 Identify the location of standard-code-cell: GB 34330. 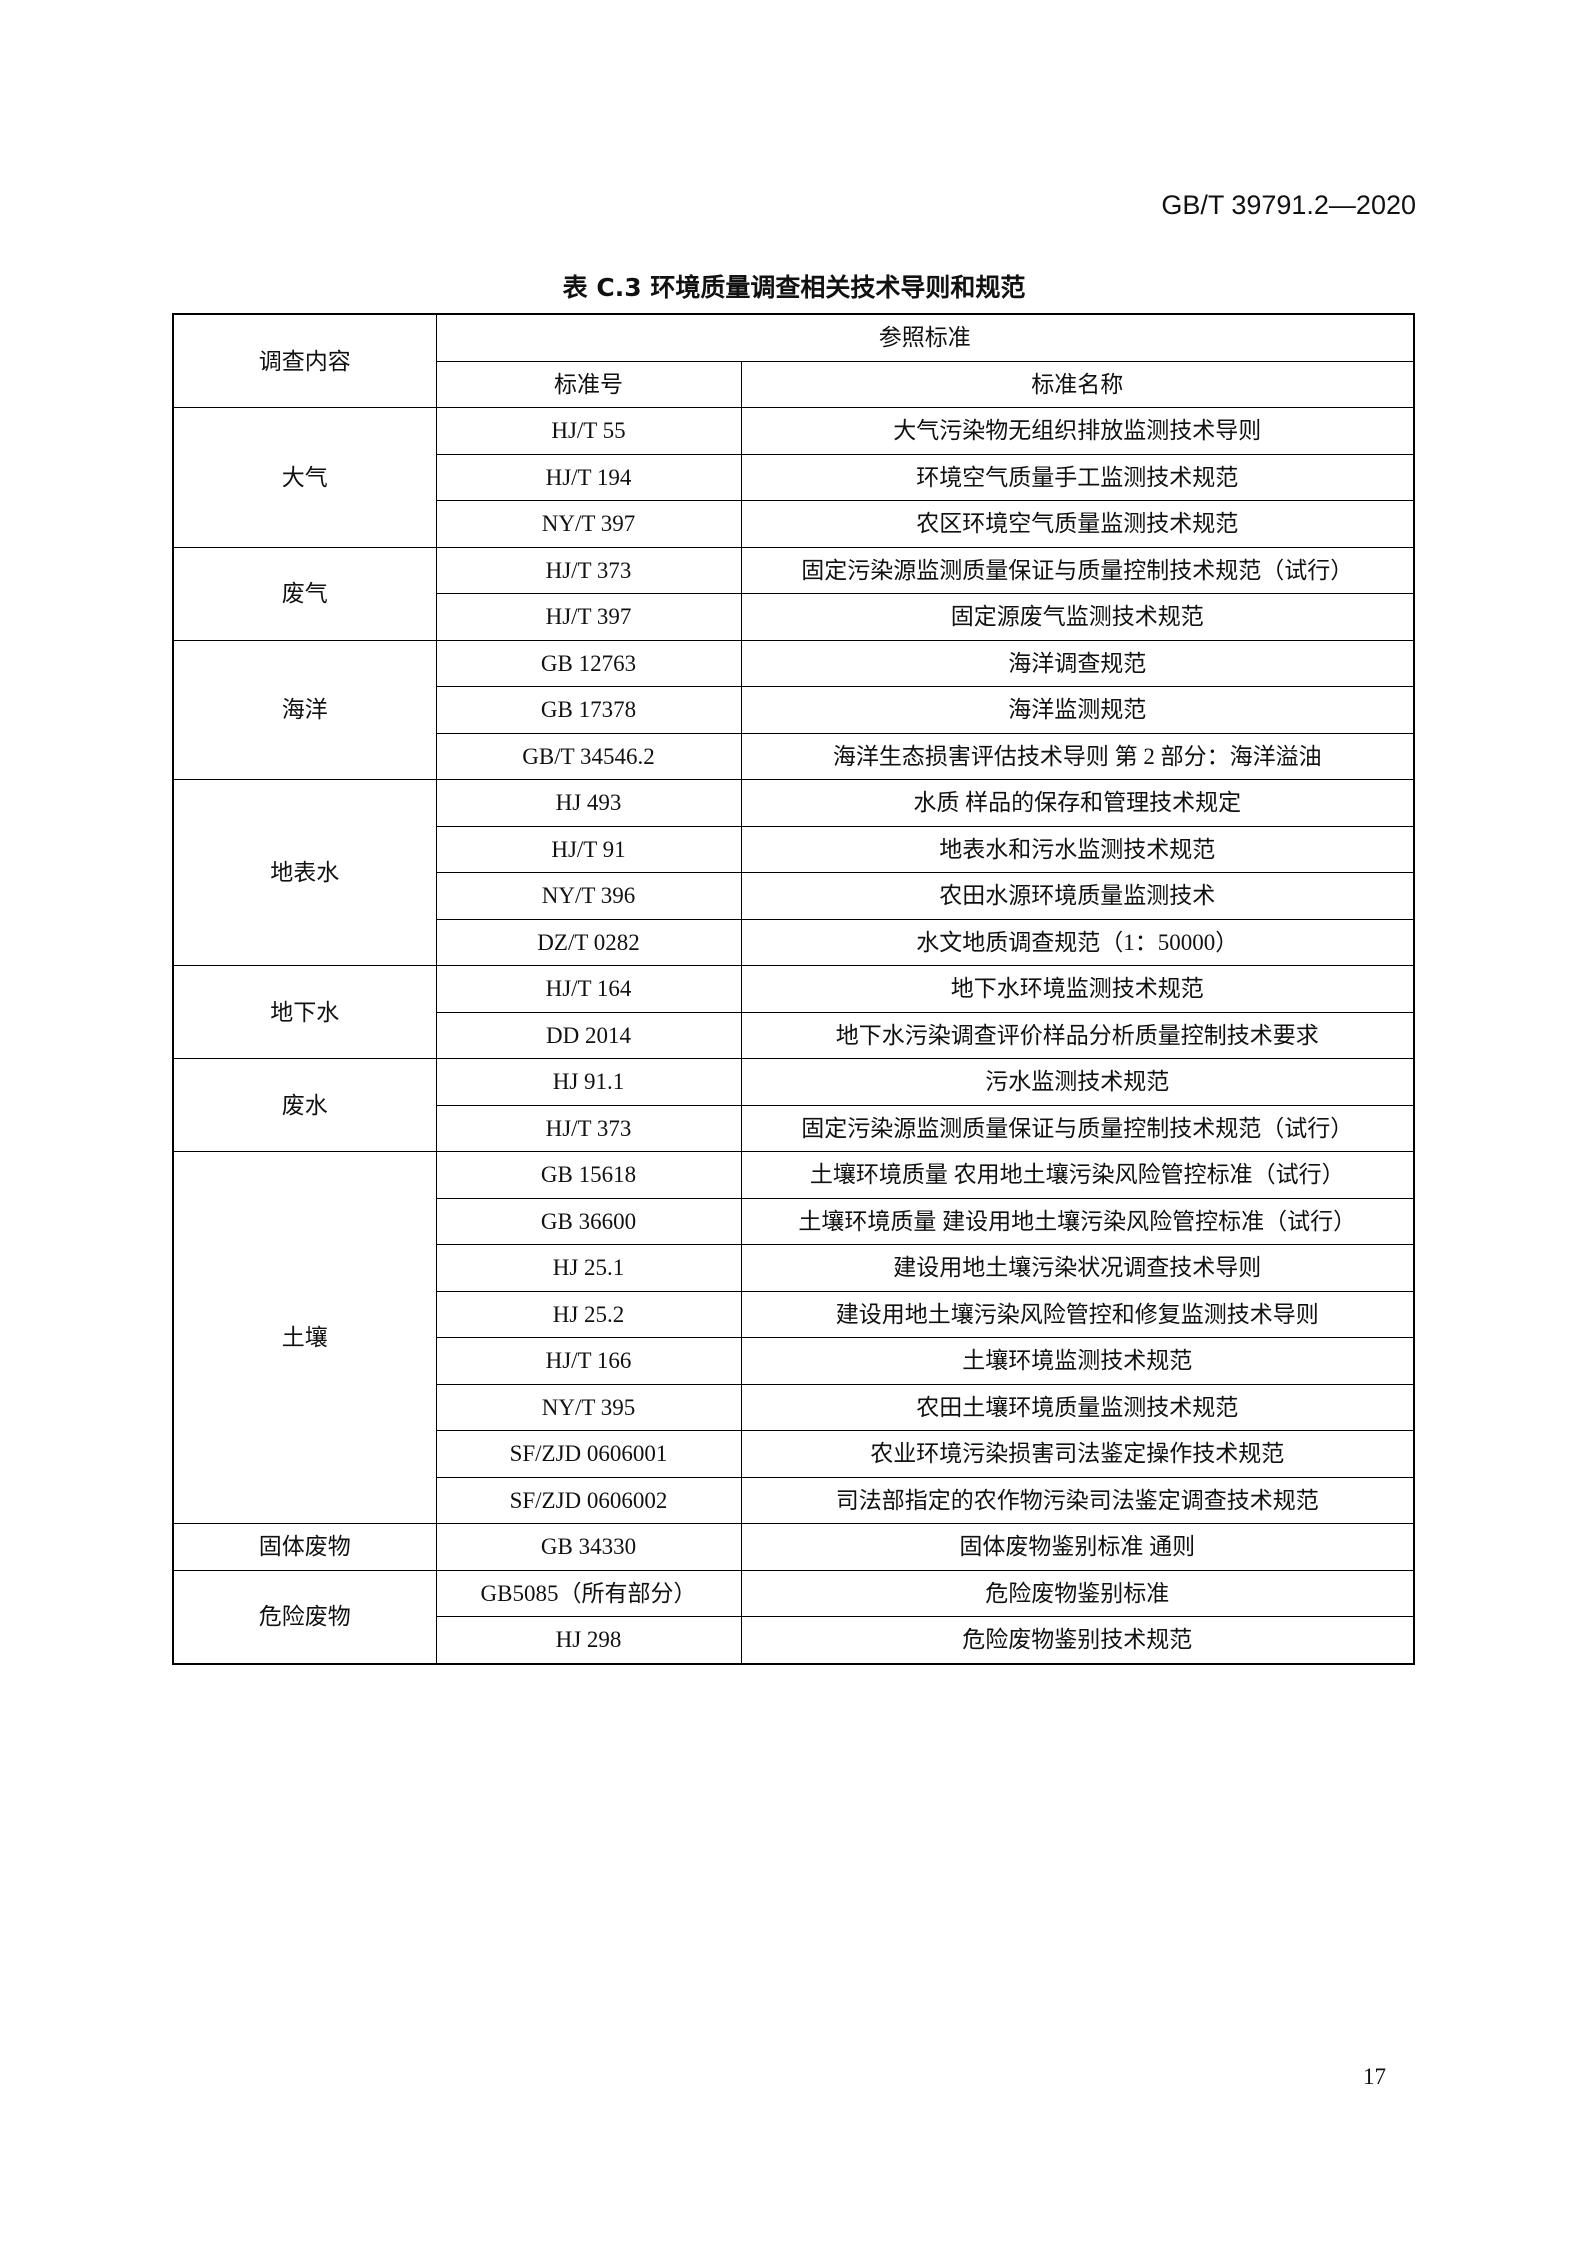
(588, 1547).